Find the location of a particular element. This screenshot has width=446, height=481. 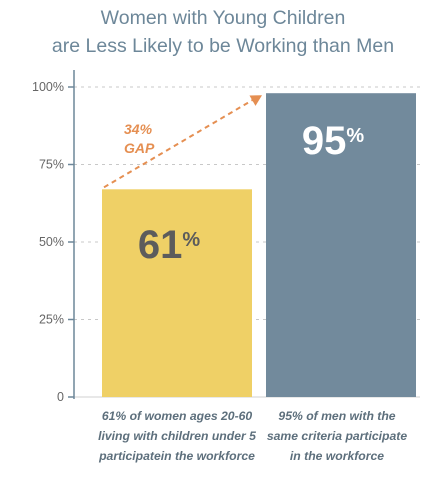

y-tick-label-0: 0 is located at coordinates (60, 397).